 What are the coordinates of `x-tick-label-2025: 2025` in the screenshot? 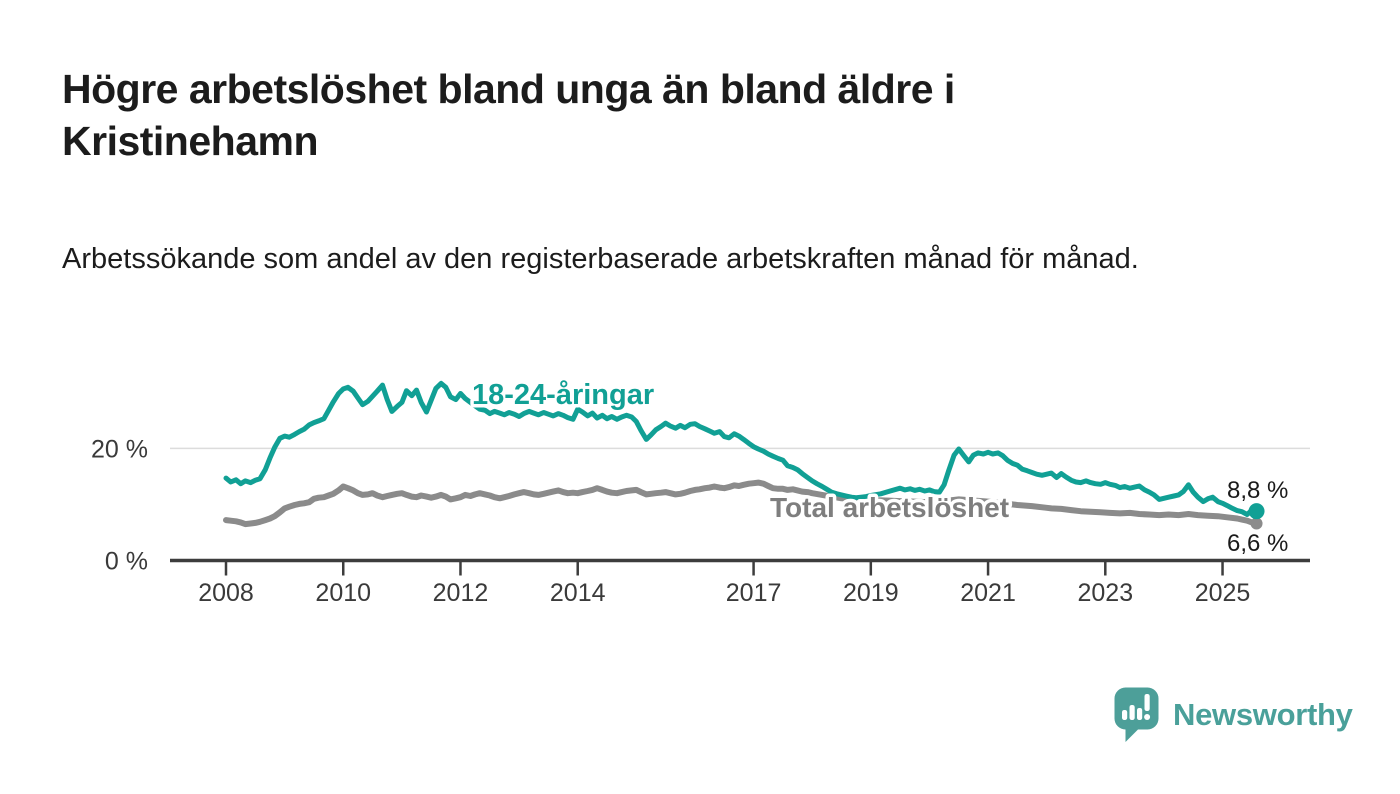 It's located at (1223, 593).